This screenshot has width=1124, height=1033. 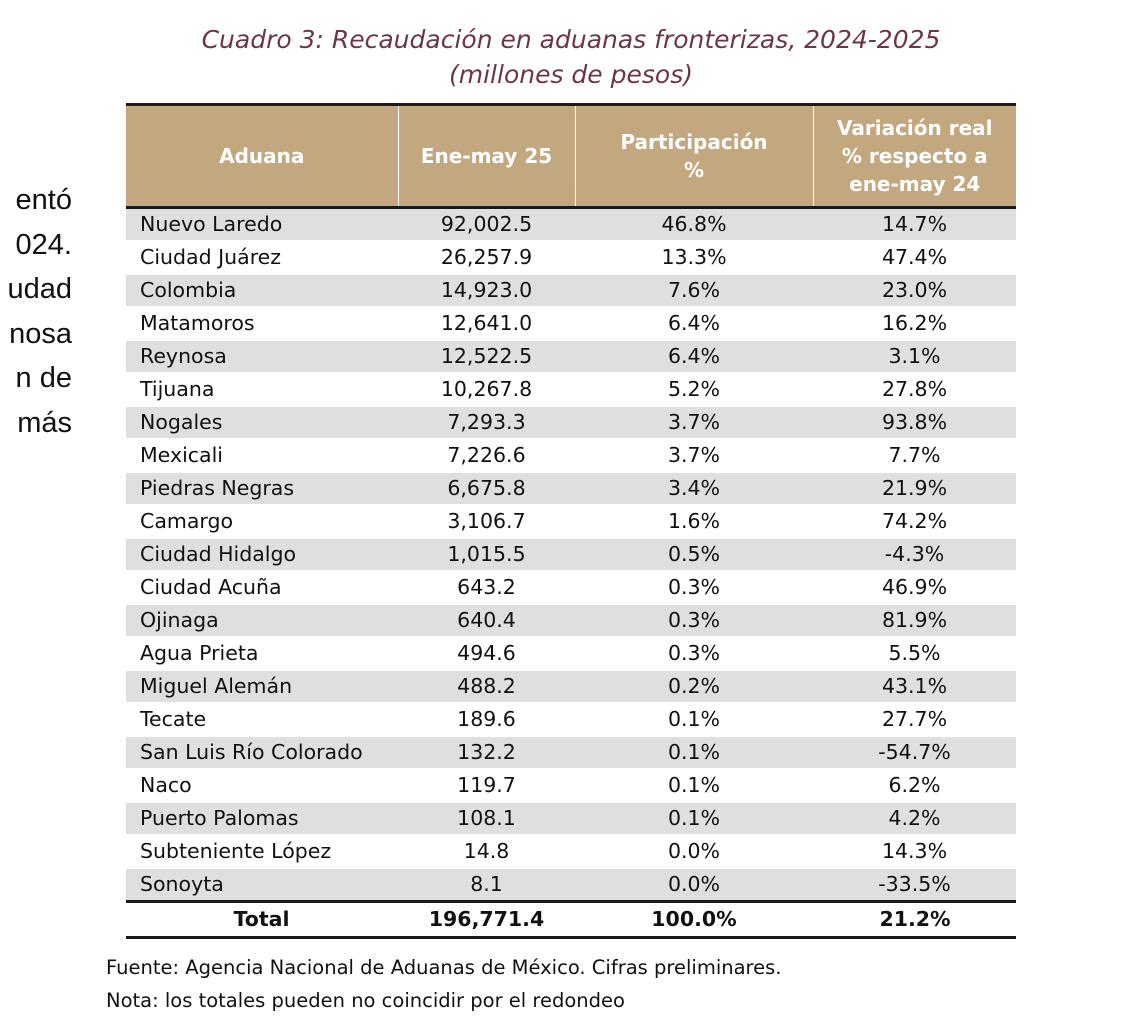 What do you see at coordinates (694, 258) in the screenshot?
I see `cell-participacion: 13.3%` at bounding box center [694, 258].